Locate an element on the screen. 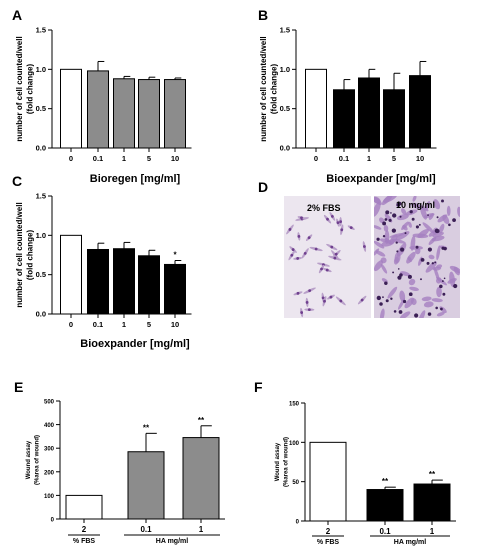 The height and width of the screenshot is (550, 486). x-axis-title: Bioexpander [mg/ml] is located at coordinates (381, 179).